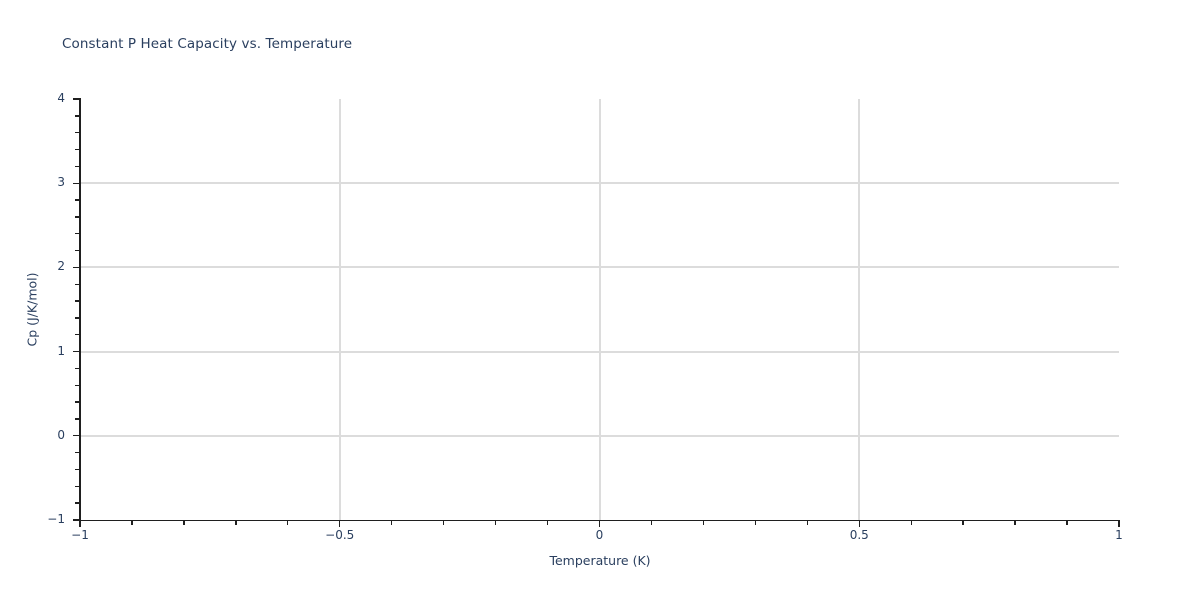 The height and width of the screenshot is (600, 1200). Describe the element at coordinates (599, 535) in the screenshot. I see `x-axis-tick-label: 0` at that location.